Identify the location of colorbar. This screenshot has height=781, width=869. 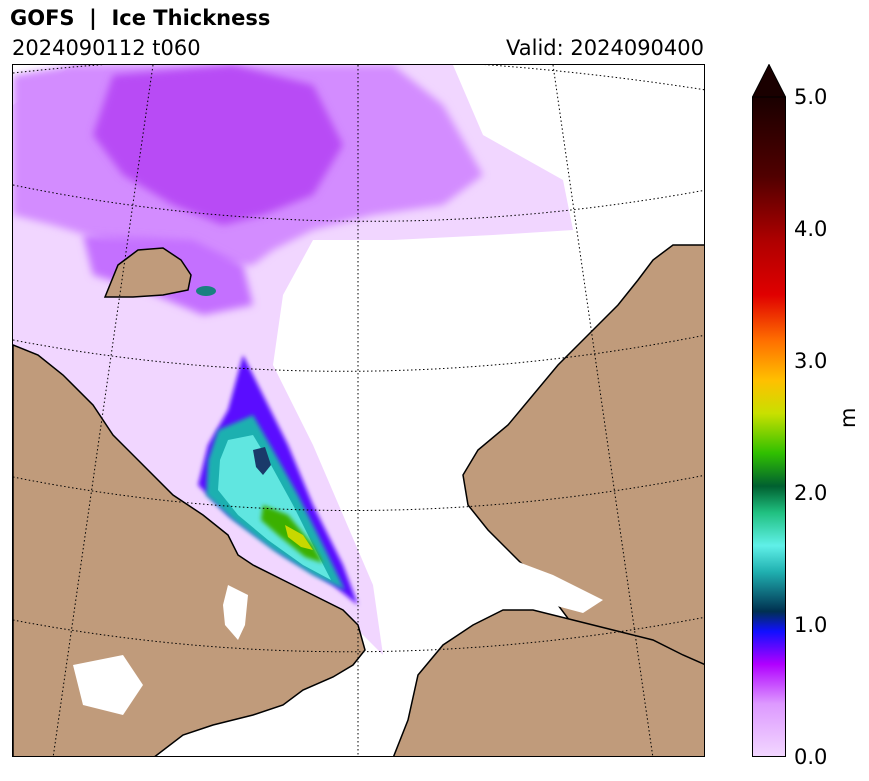
(769, 410).